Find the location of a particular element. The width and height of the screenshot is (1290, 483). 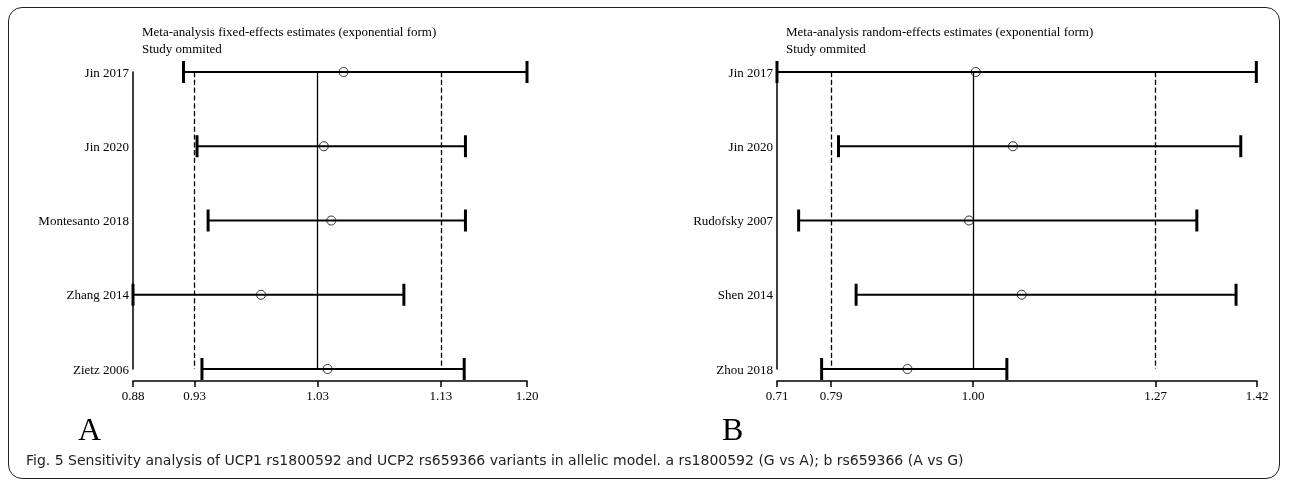

x-tick-label: 0.88 is located at coordinates (133, 395).